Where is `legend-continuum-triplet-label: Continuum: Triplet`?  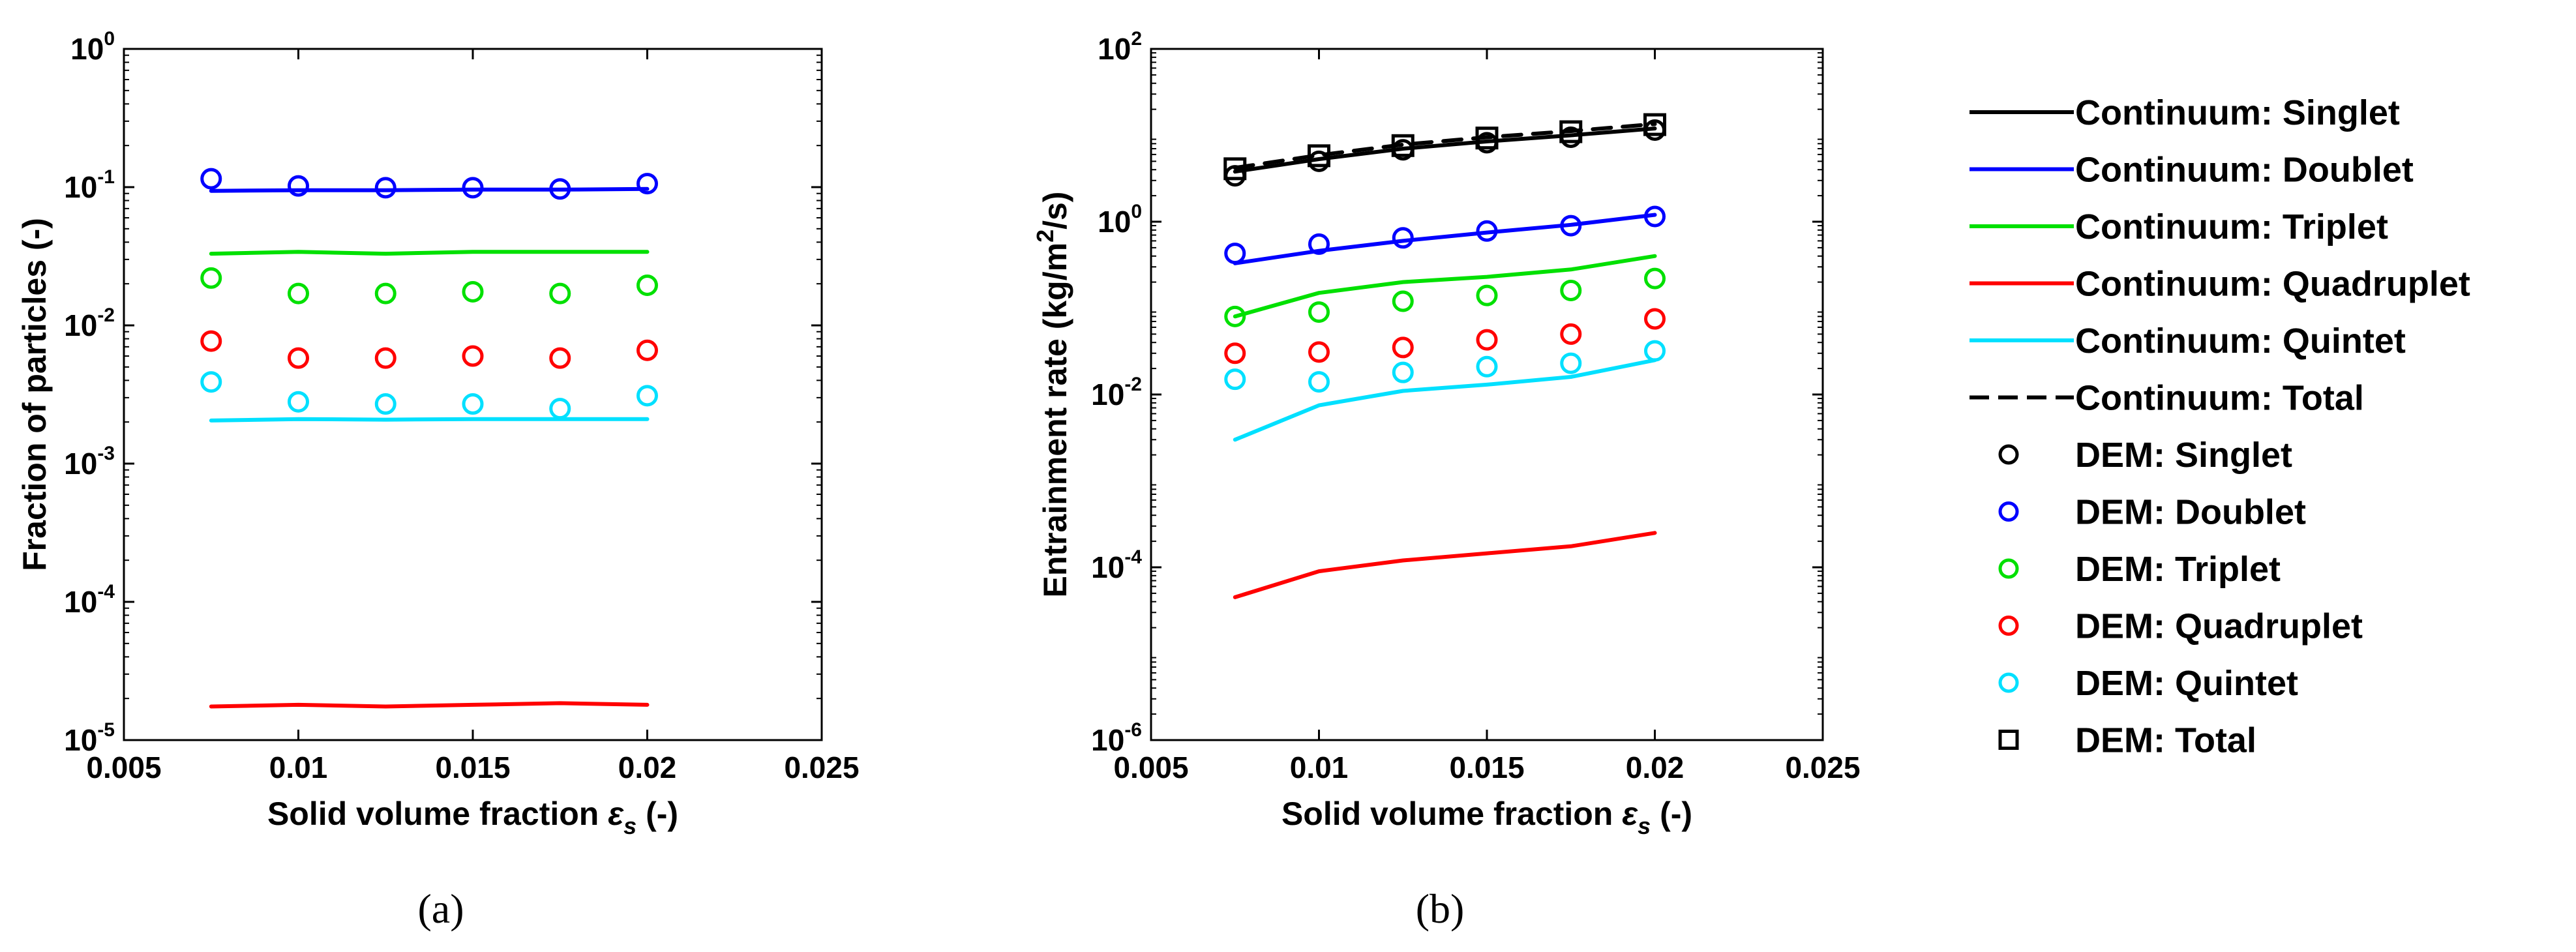
legend-continuum-triplet-label: Continuum: Triplet is located at coordinates (2231, 227).